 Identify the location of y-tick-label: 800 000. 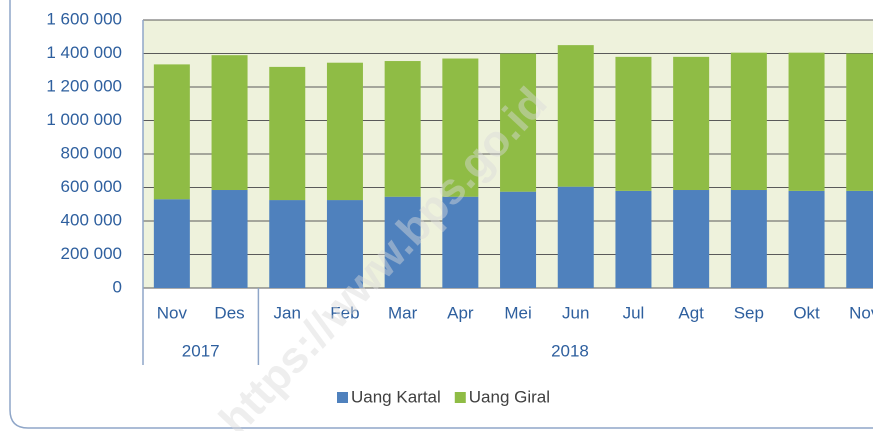
(91, 152).